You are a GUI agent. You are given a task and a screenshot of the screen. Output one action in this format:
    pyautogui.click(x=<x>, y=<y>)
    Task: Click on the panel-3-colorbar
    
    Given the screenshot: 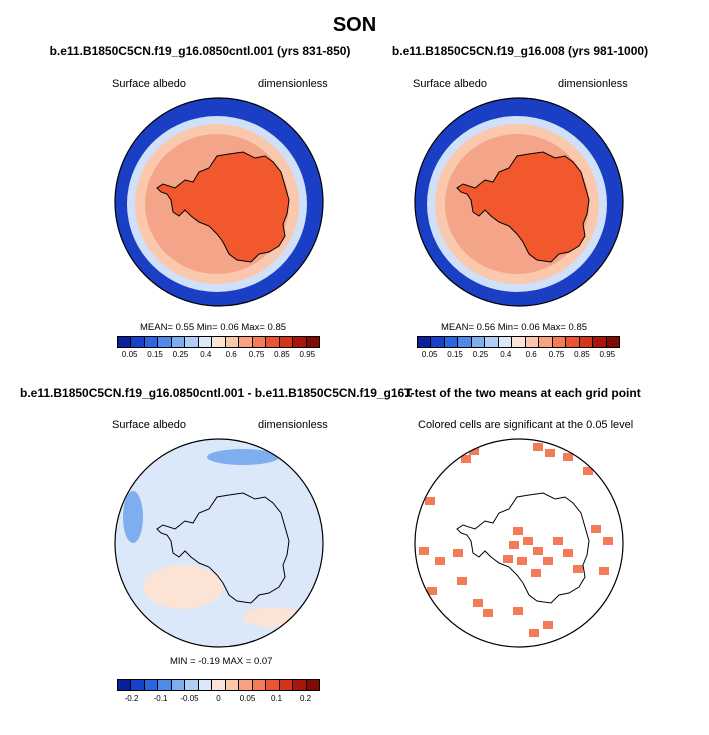 What is the action you would take?
    pyautogui.click(x=218, y=685)
    